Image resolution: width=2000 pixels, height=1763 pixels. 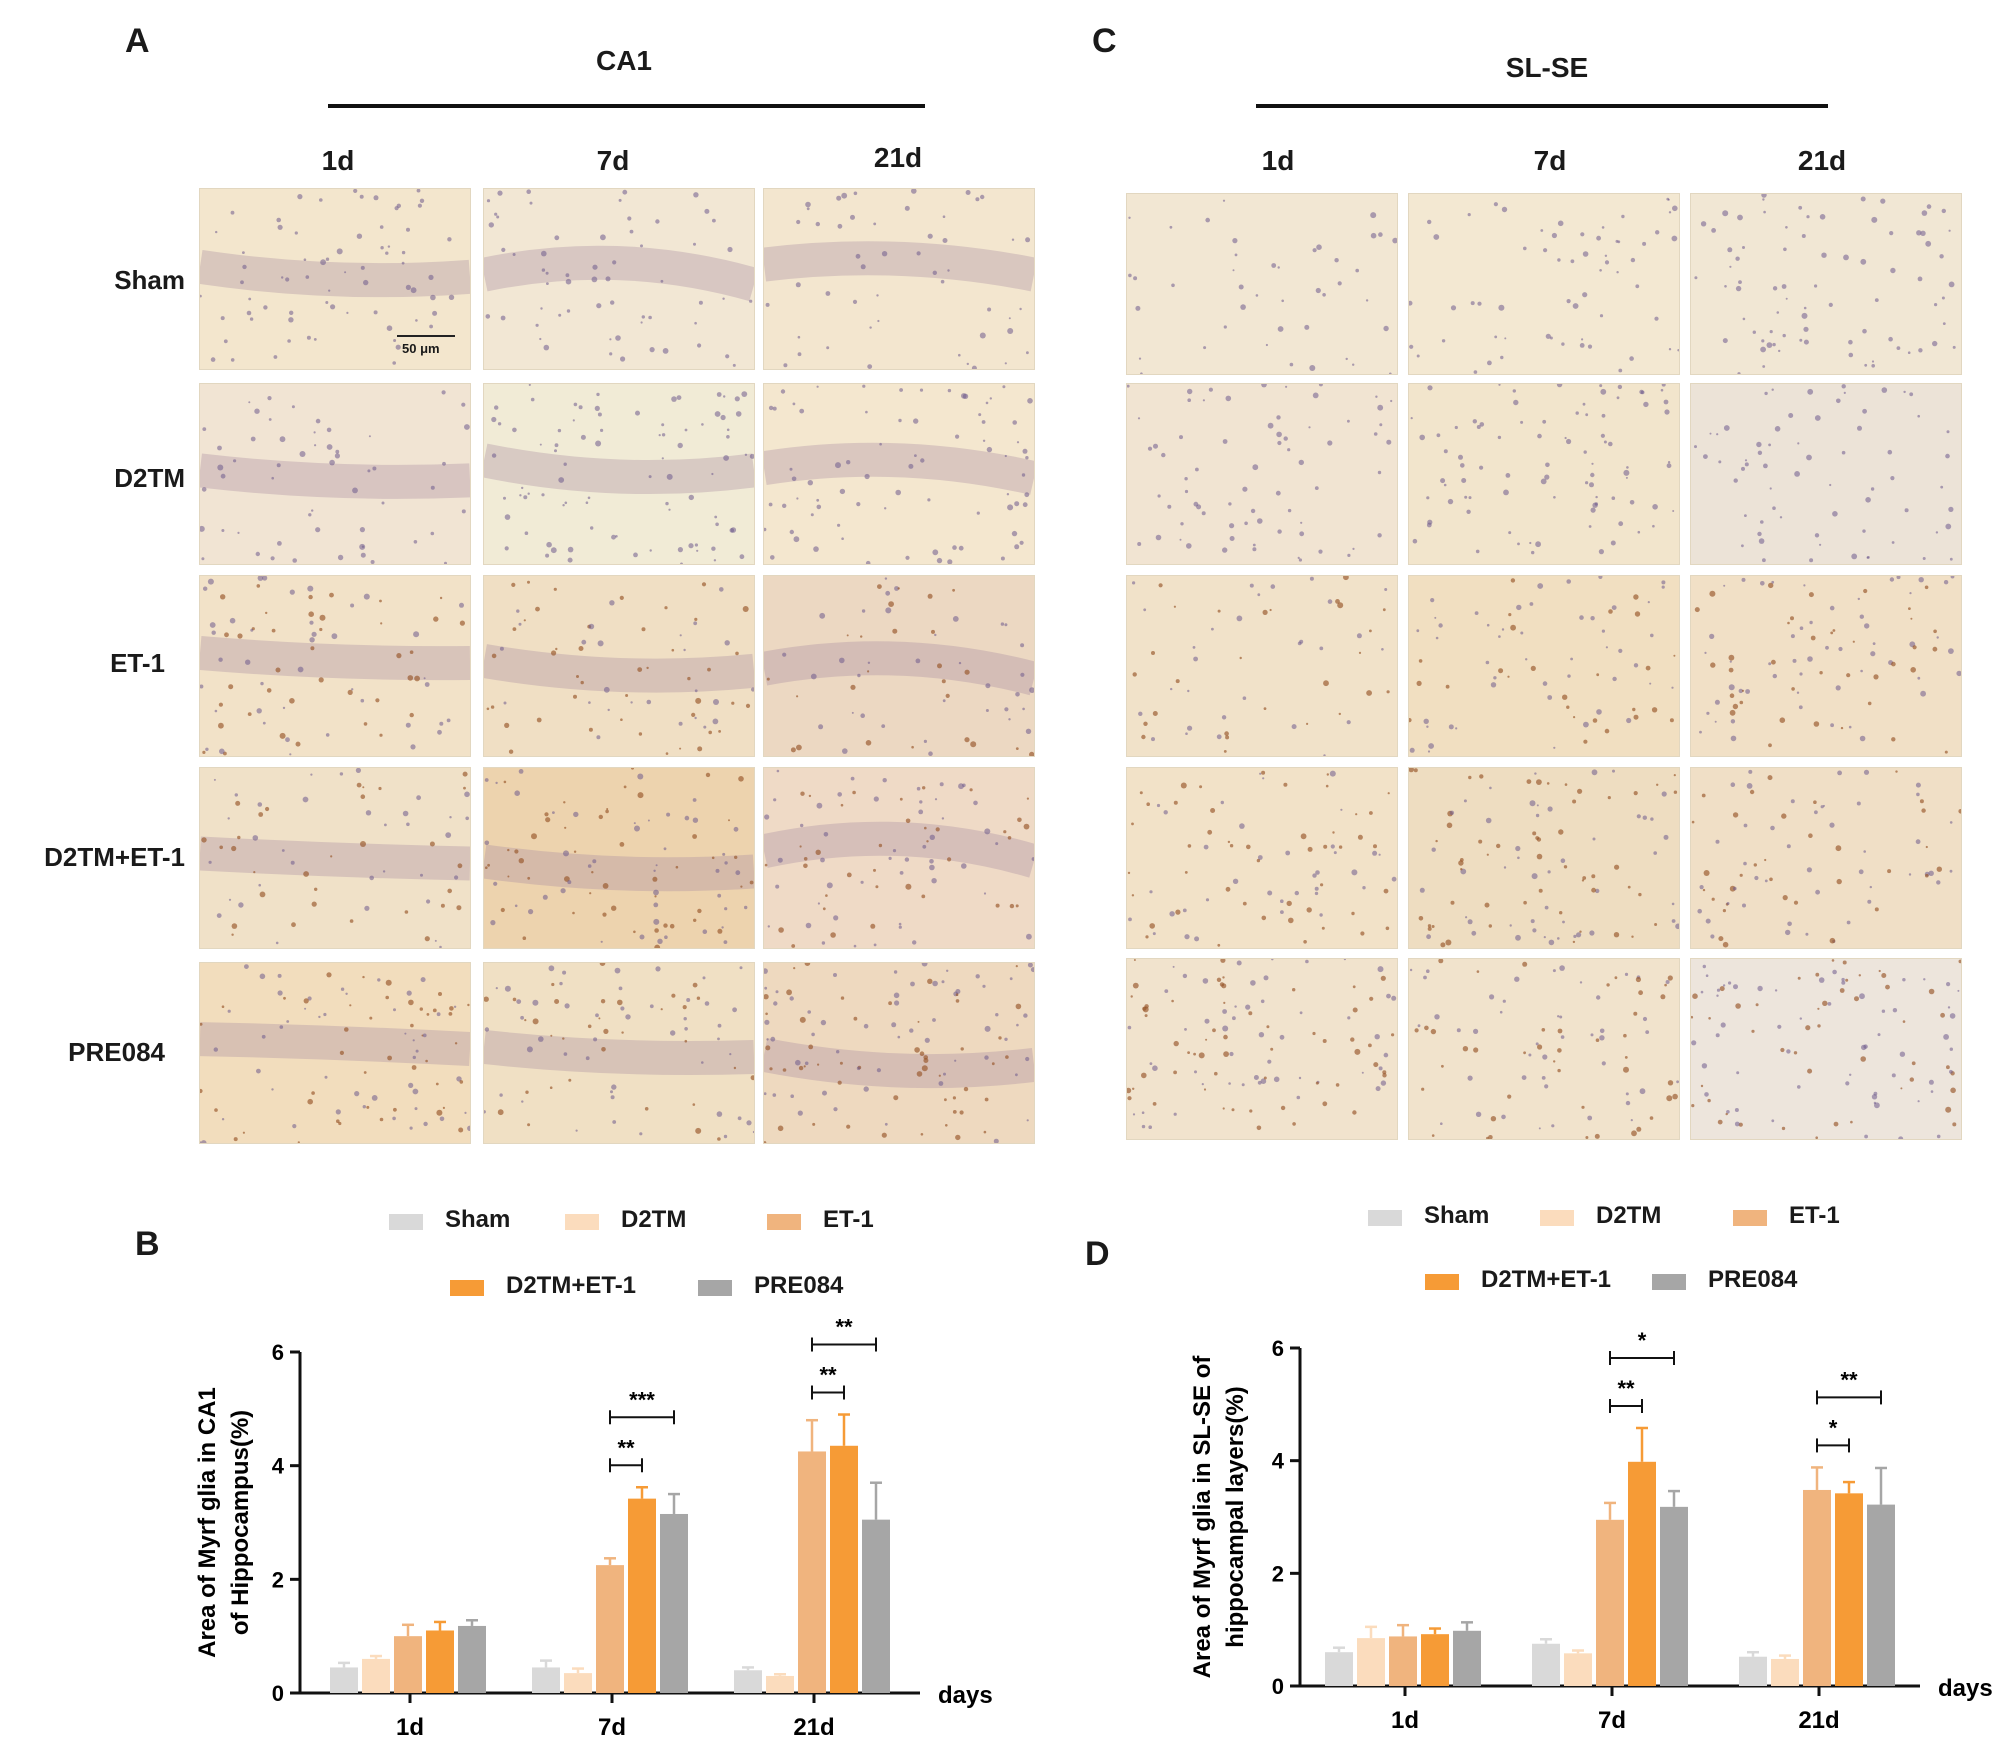 I want to click on row-label-pre084: PRE084, so click(x=116, y=1052).